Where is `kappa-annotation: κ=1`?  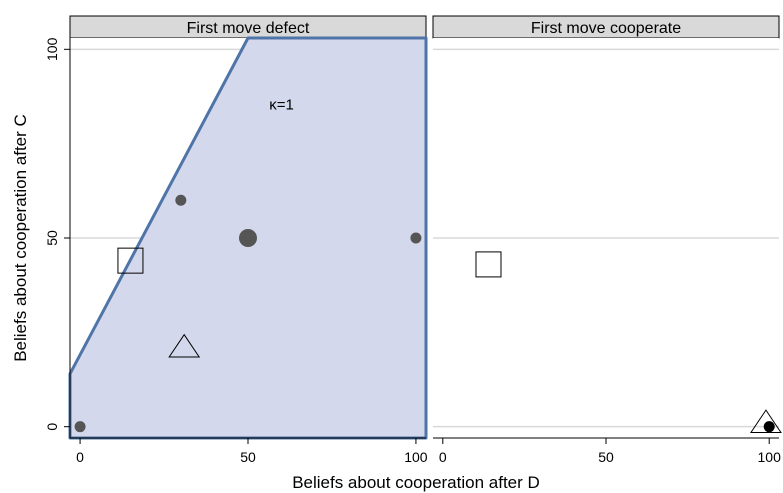 kappa-annotation: κ=1 is located at coordinates (281, 105).